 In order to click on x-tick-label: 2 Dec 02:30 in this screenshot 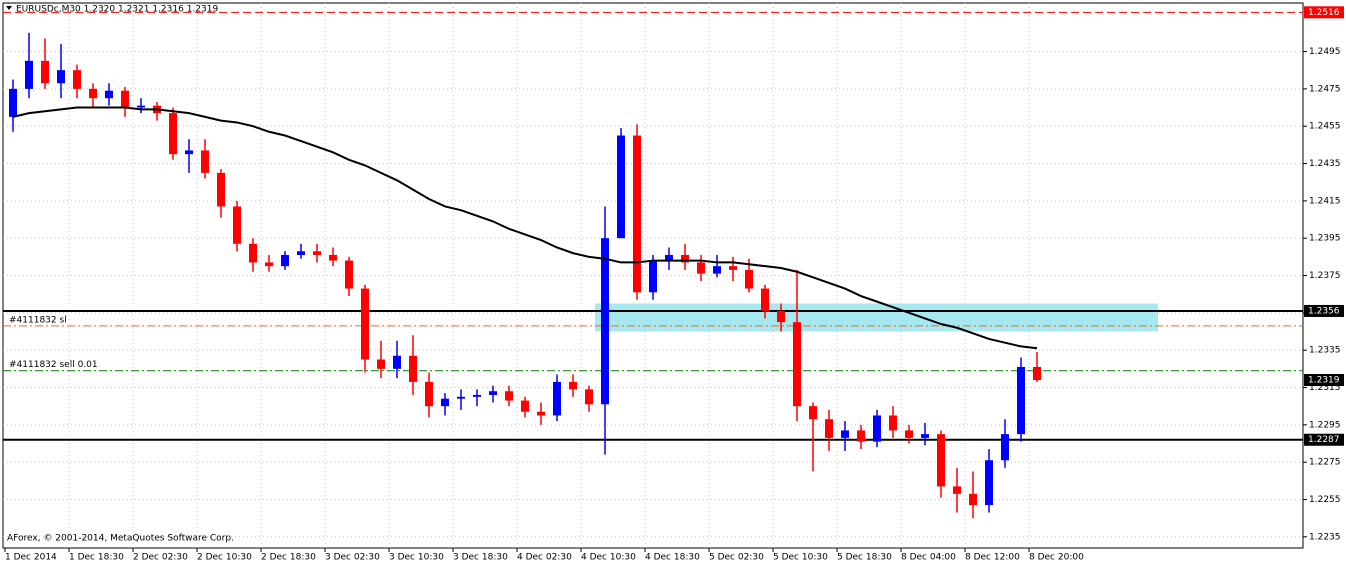, I will do `click(160, 558)`.